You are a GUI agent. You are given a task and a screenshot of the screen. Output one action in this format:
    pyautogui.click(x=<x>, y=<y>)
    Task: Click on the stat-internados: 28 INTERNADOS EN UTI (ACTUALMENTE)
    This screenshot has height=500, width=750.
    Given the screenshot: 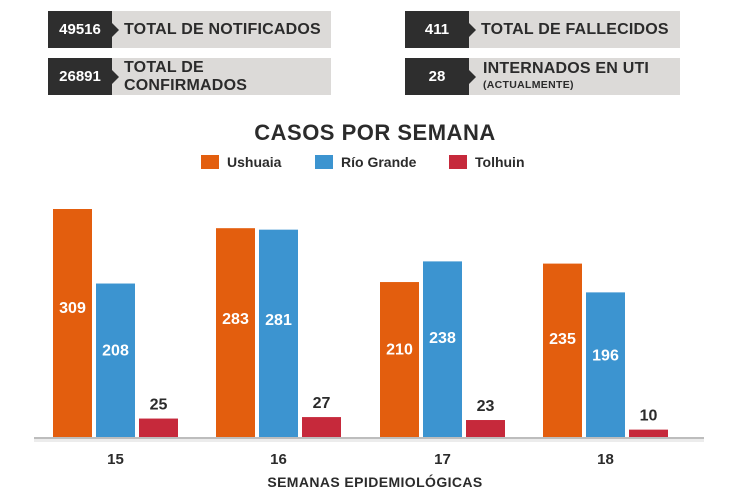 What is the action you would take?
    pyautogui.click(x=542, y=76)
    